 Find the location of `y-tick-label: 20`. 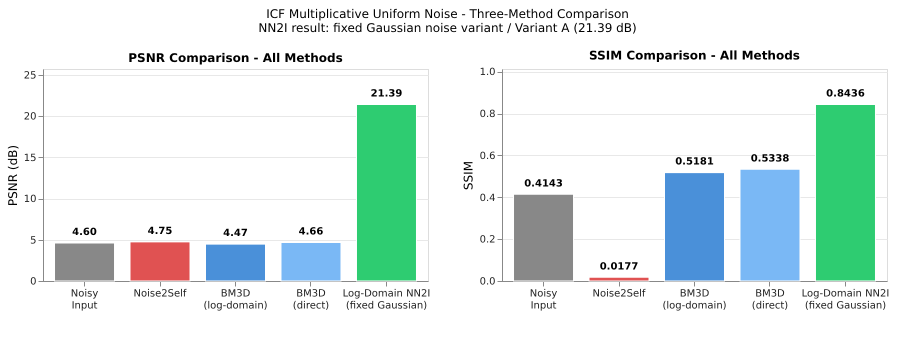

y-tick-label: 20 is located at coordinates (30, 117).